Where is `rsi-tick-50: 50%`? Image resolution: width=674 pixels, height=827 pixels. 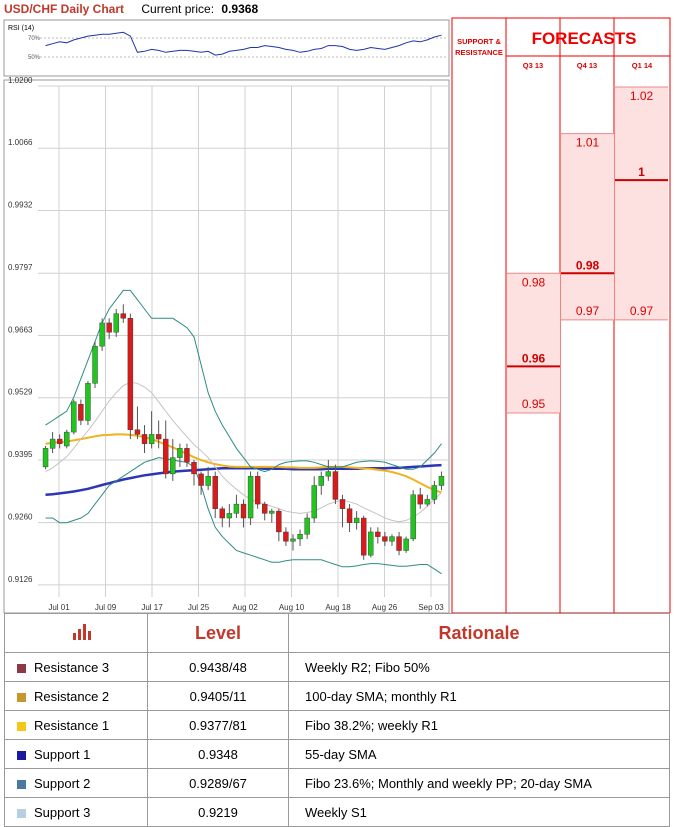
rsi-tick-50: 50% is located at coordinates (34, 58).